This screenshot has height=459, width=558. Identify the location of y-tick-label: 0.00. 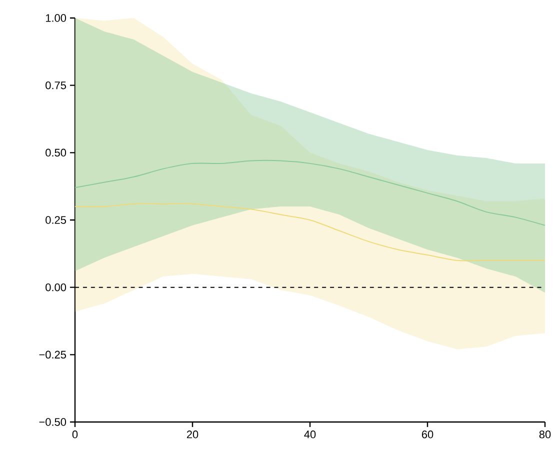
(56, 287).